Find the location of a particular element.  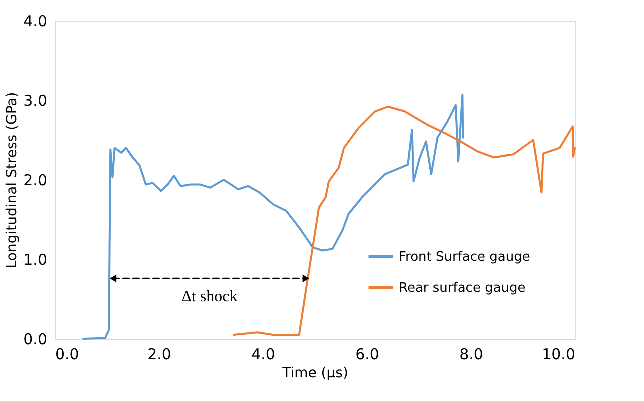

x-tick-label: 2.0 is located at coordinates (160, 355).